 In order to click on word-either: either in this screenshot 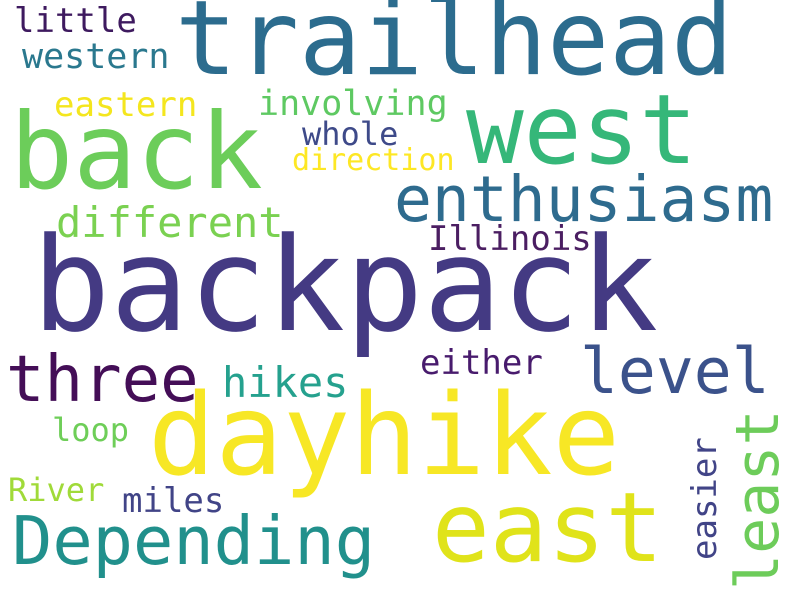, I will do `click(481, 363)`.